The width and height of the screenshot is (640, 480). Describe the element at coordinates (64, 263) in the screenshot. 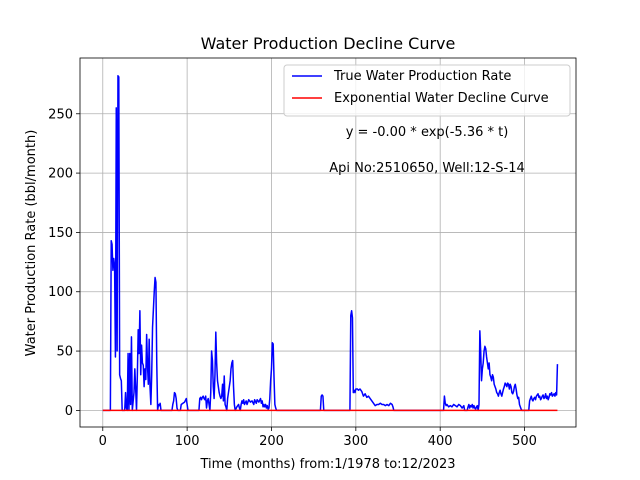

I see `y-axis-ticks: 0 50 100 150 200 250` at that location.